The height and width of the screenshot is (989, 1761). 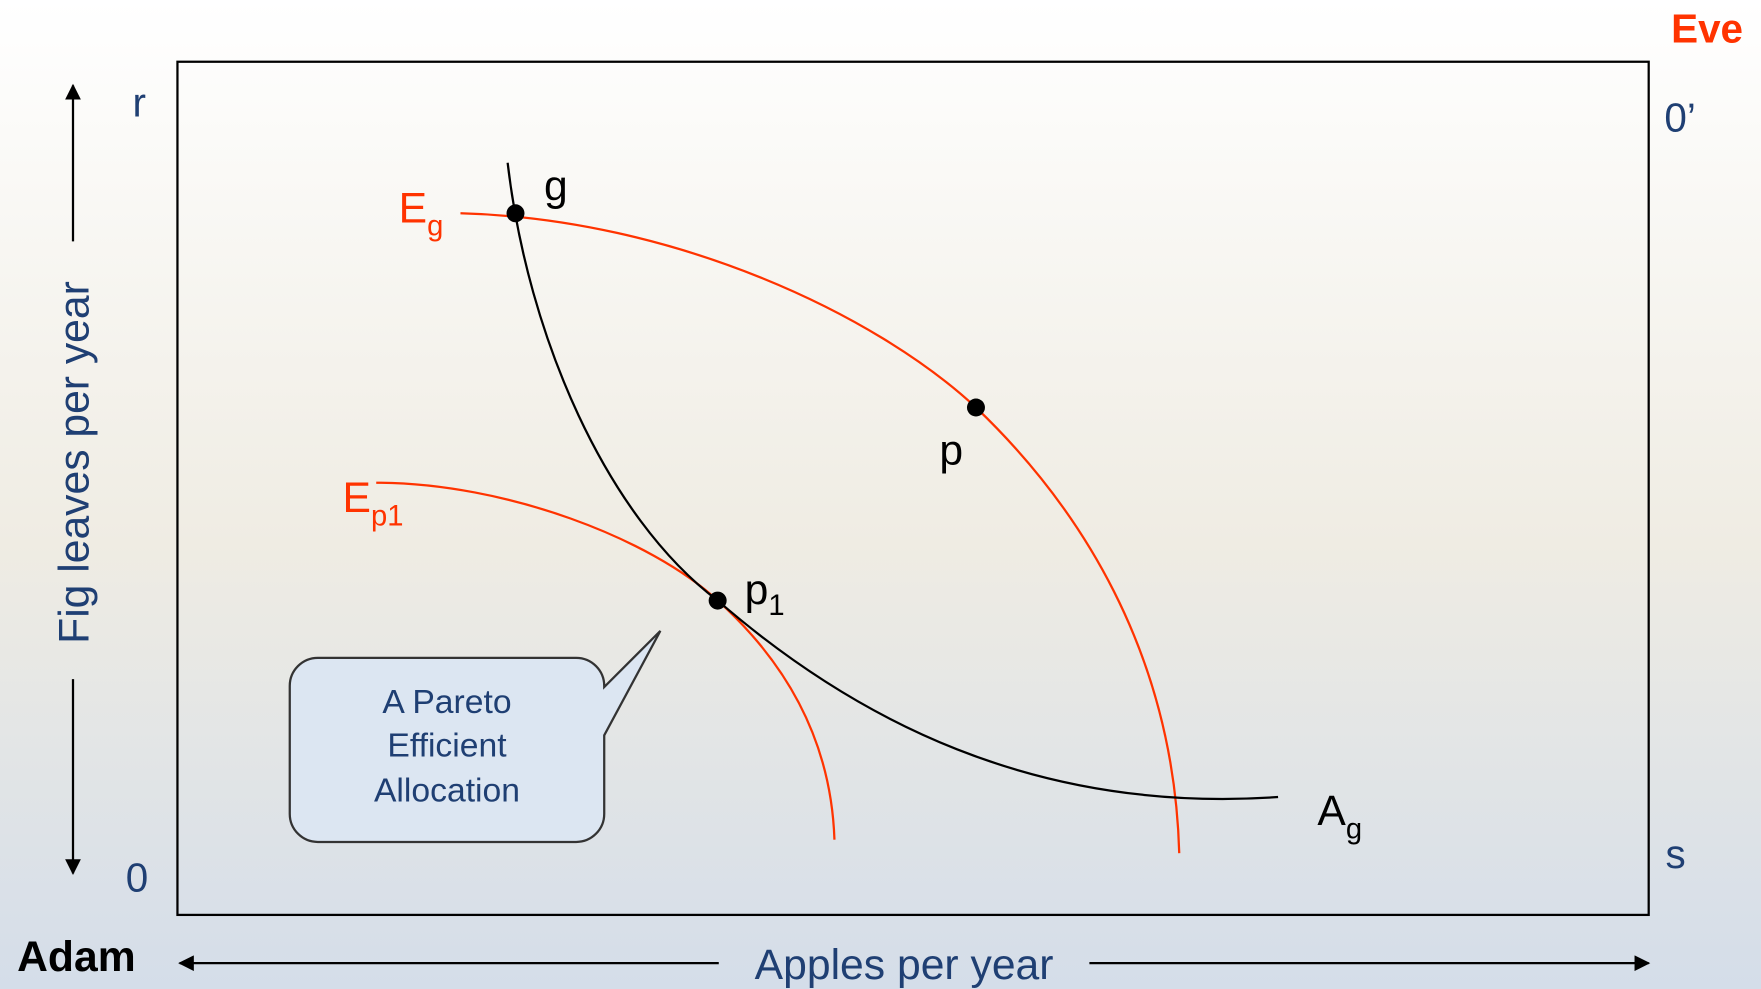 I want to click on callout-line: Allocation, so click(x=447, y=791).